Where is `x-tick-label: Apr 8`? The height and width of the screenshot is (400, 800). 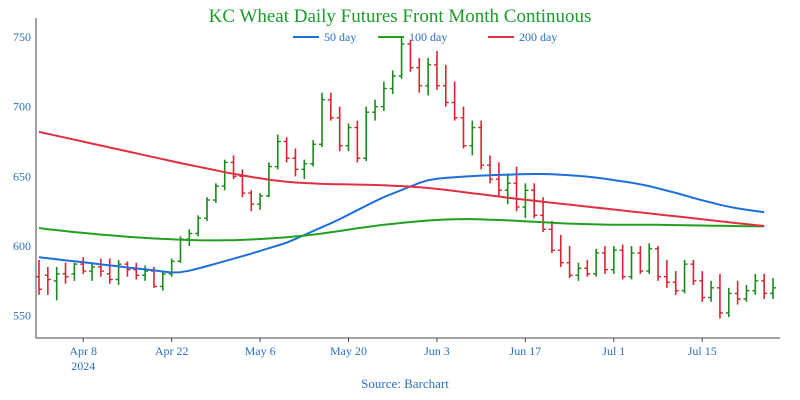
x-tick-label: Apr 8 is located at coordinates (83, 351).